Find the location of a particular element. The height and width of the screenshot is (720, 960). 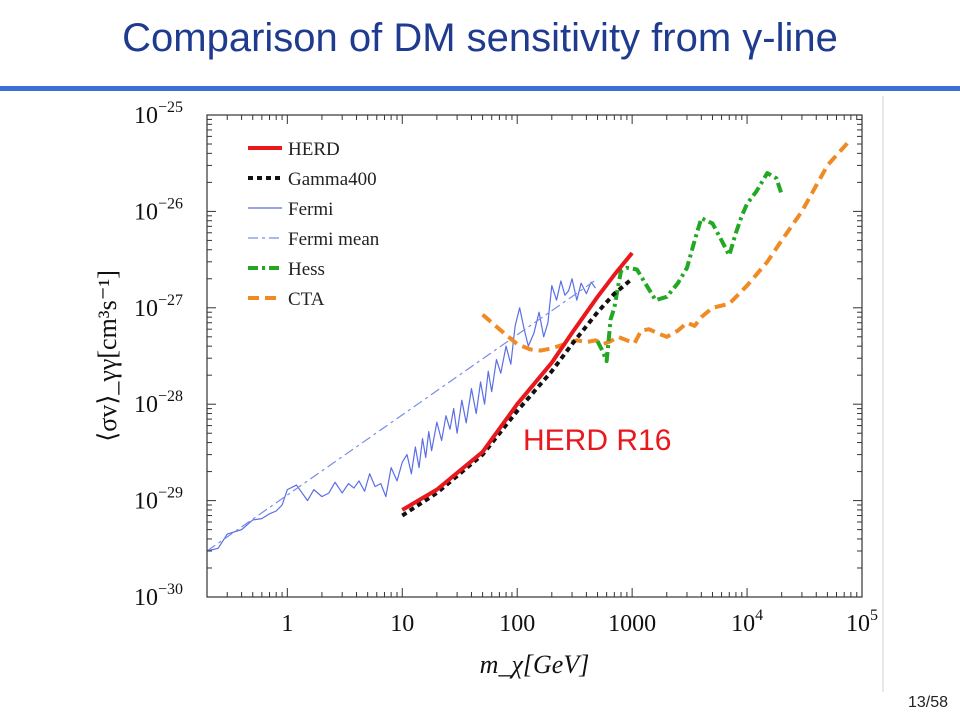

y-tick-label: 10−25 is located at coordinates (158, 114).